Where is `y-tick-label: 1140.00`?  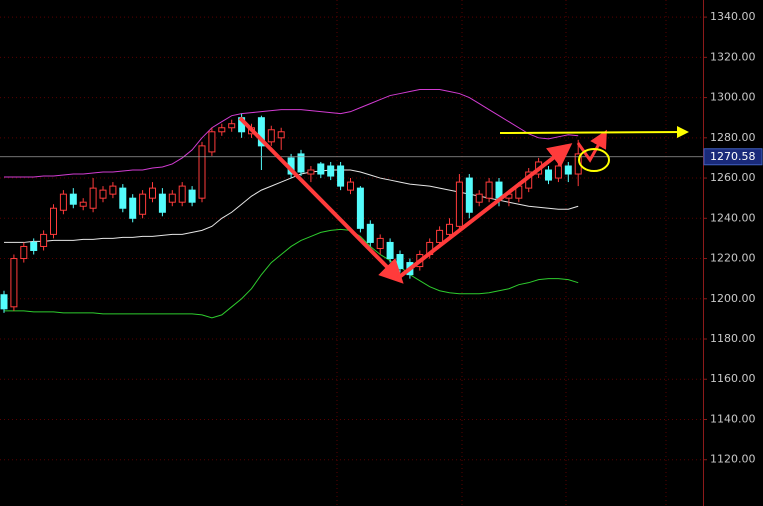 y-tick-label: 1140.00 is located at coordinates (733, 418).